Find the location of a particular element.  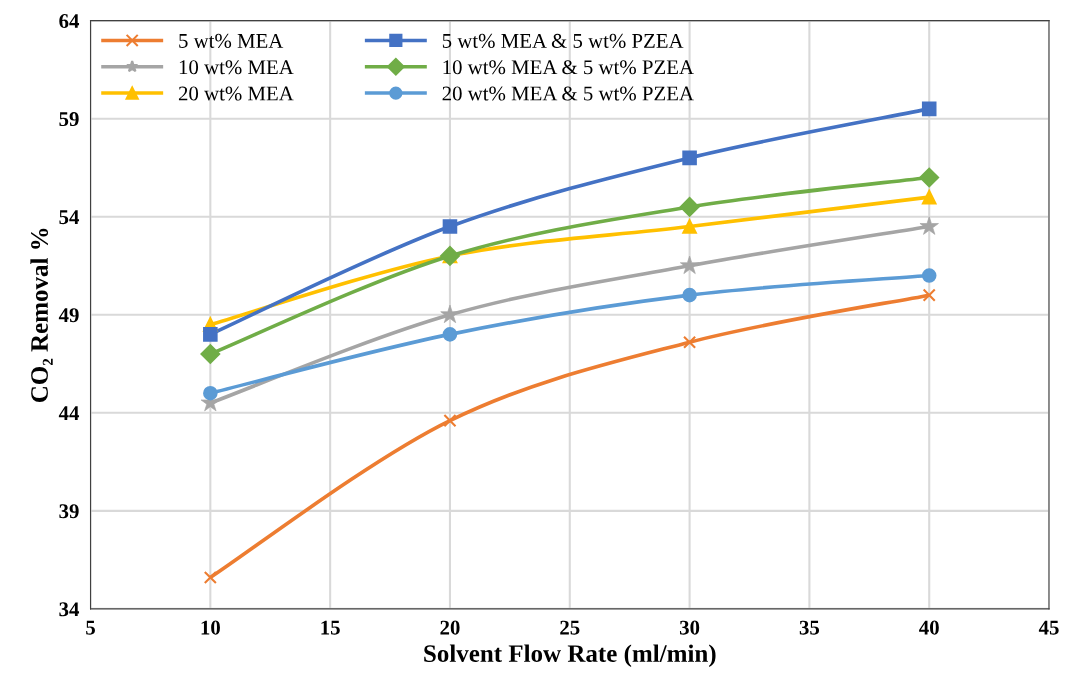

x-tick-label: 25 is located at coordinates (570, 627).